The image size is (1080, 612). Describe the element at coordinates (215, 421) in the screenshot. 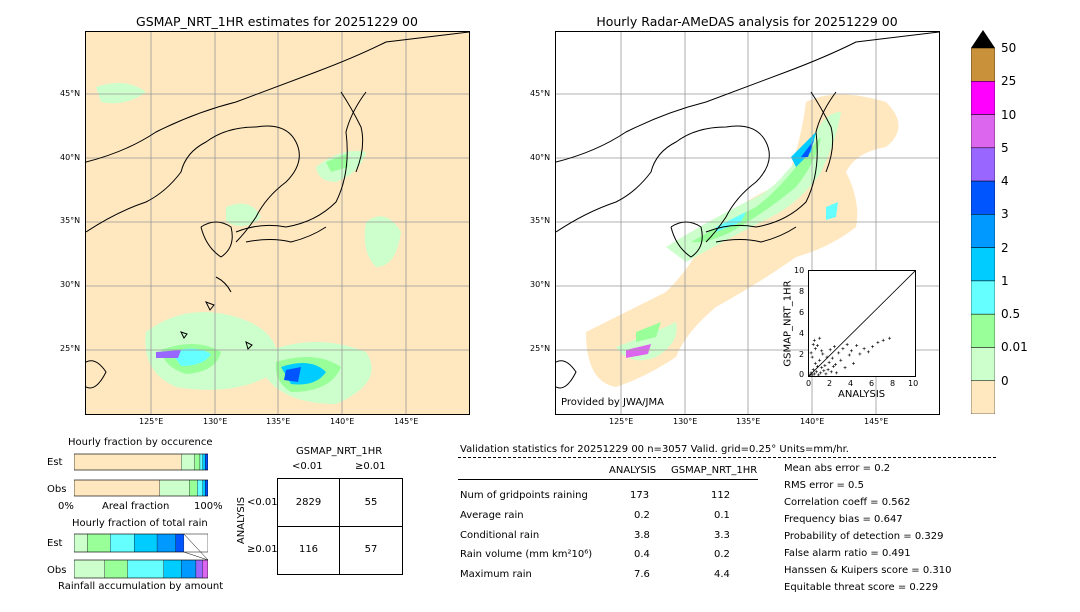

I see `left-lon-tick-2: 130°E` at that location.